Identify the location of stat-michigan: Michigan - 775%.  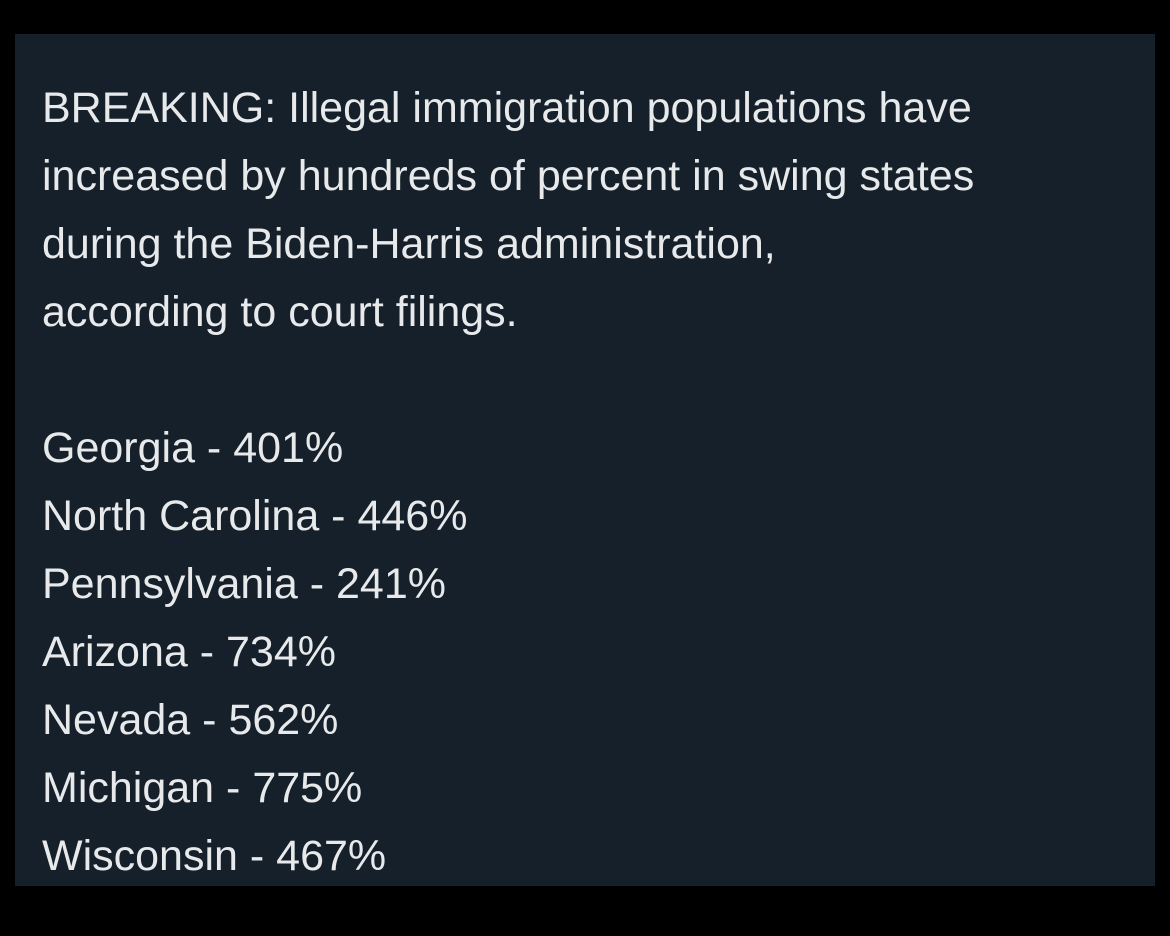
(598, 788).